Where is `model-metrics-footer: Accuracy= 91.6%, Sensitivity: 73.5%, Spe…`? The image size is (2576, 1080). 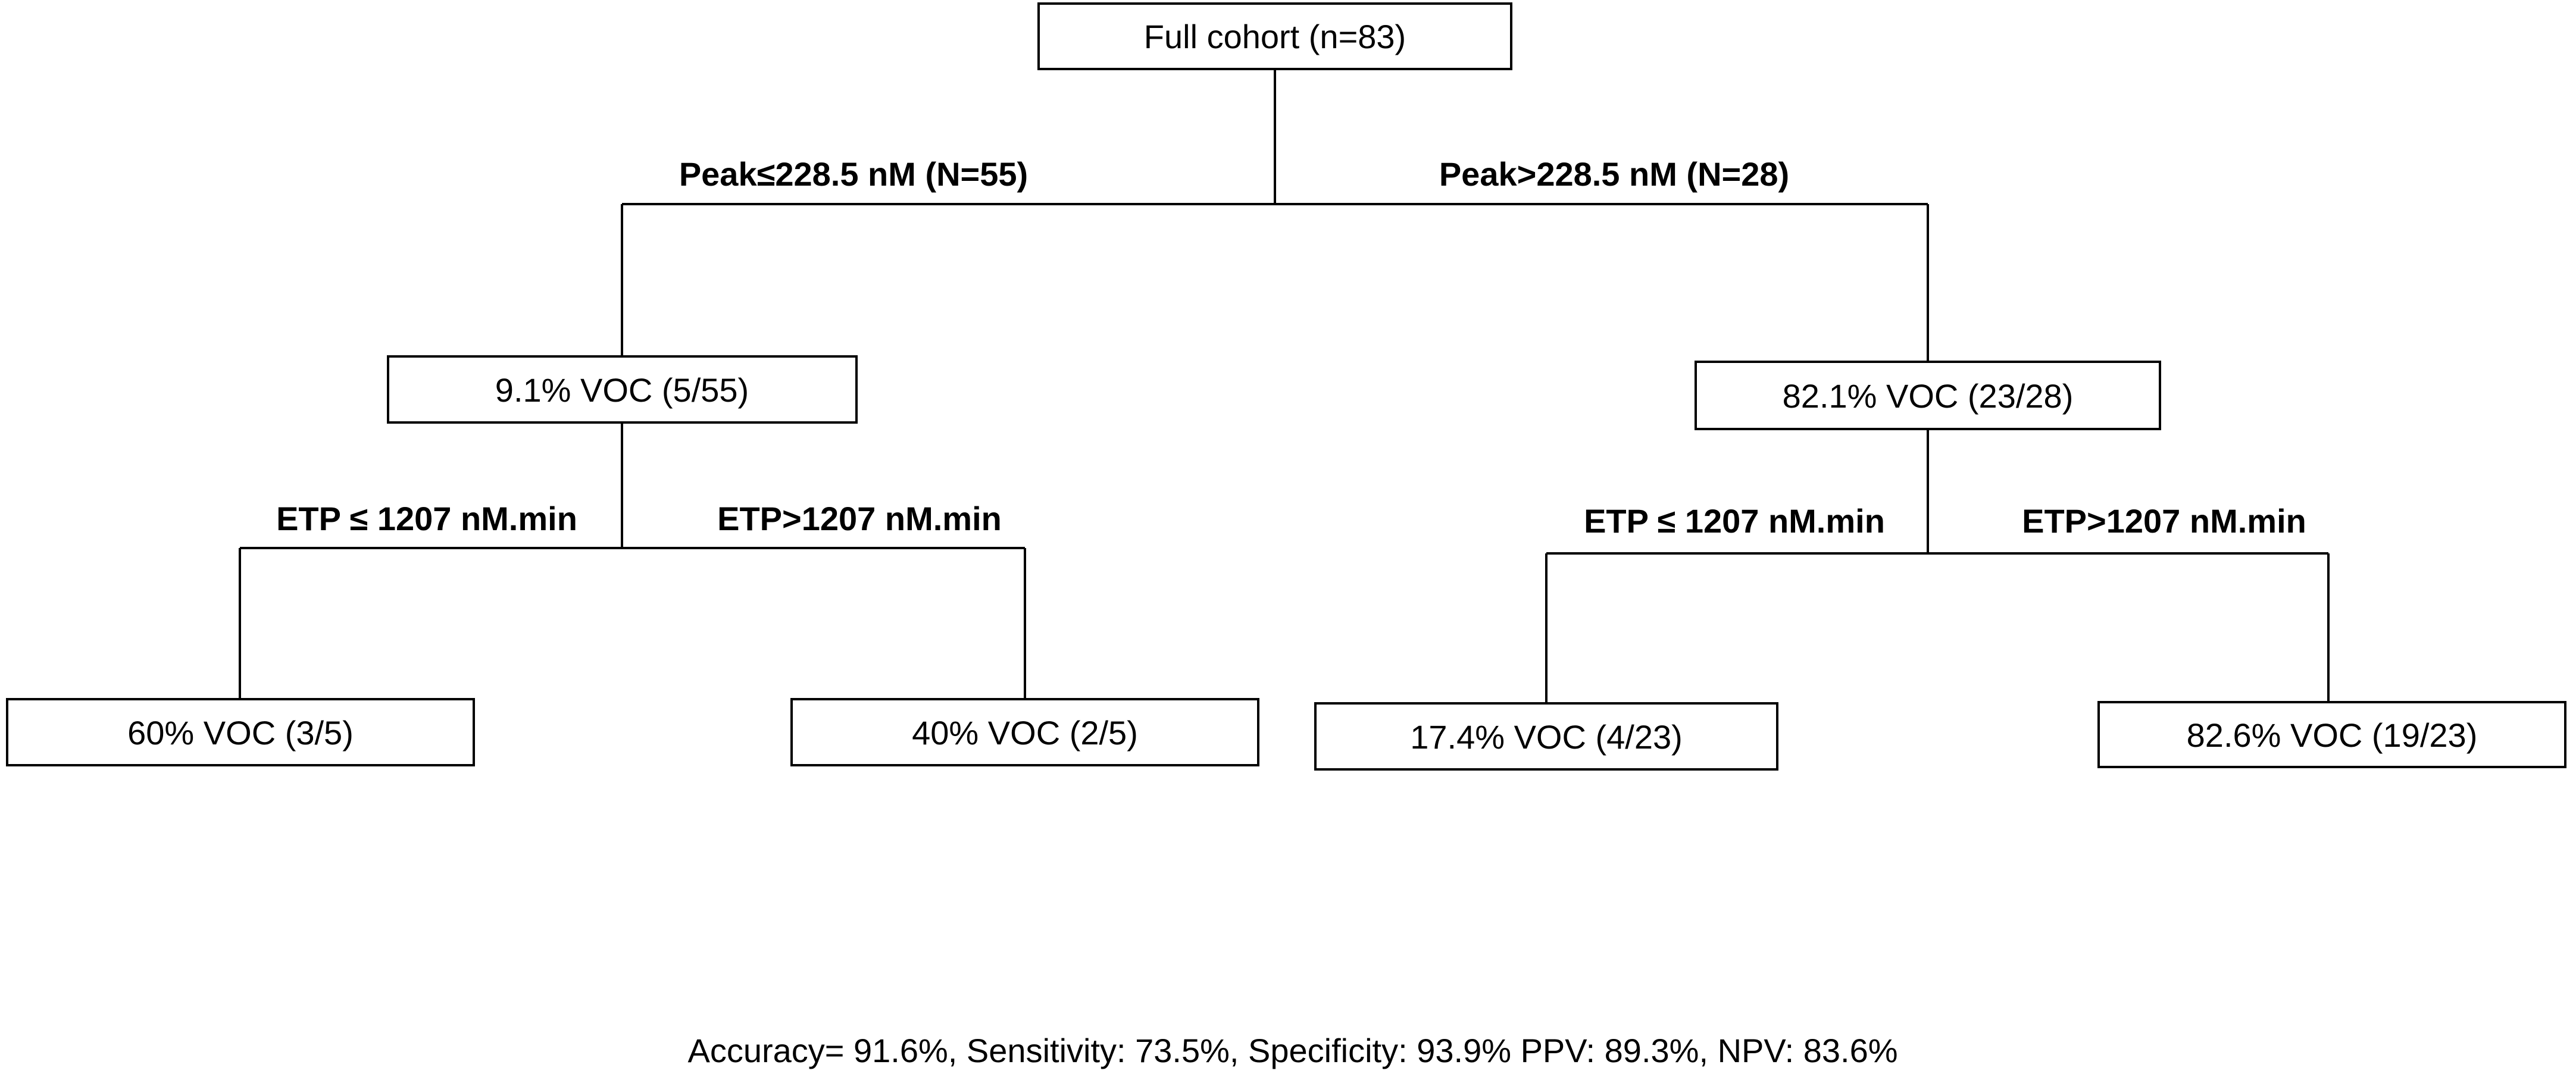 model-metrics-footer: Accuracy= 91.6%, Sensitivity: 73.5%, Spe… is located at coordinates (1292, 1050).